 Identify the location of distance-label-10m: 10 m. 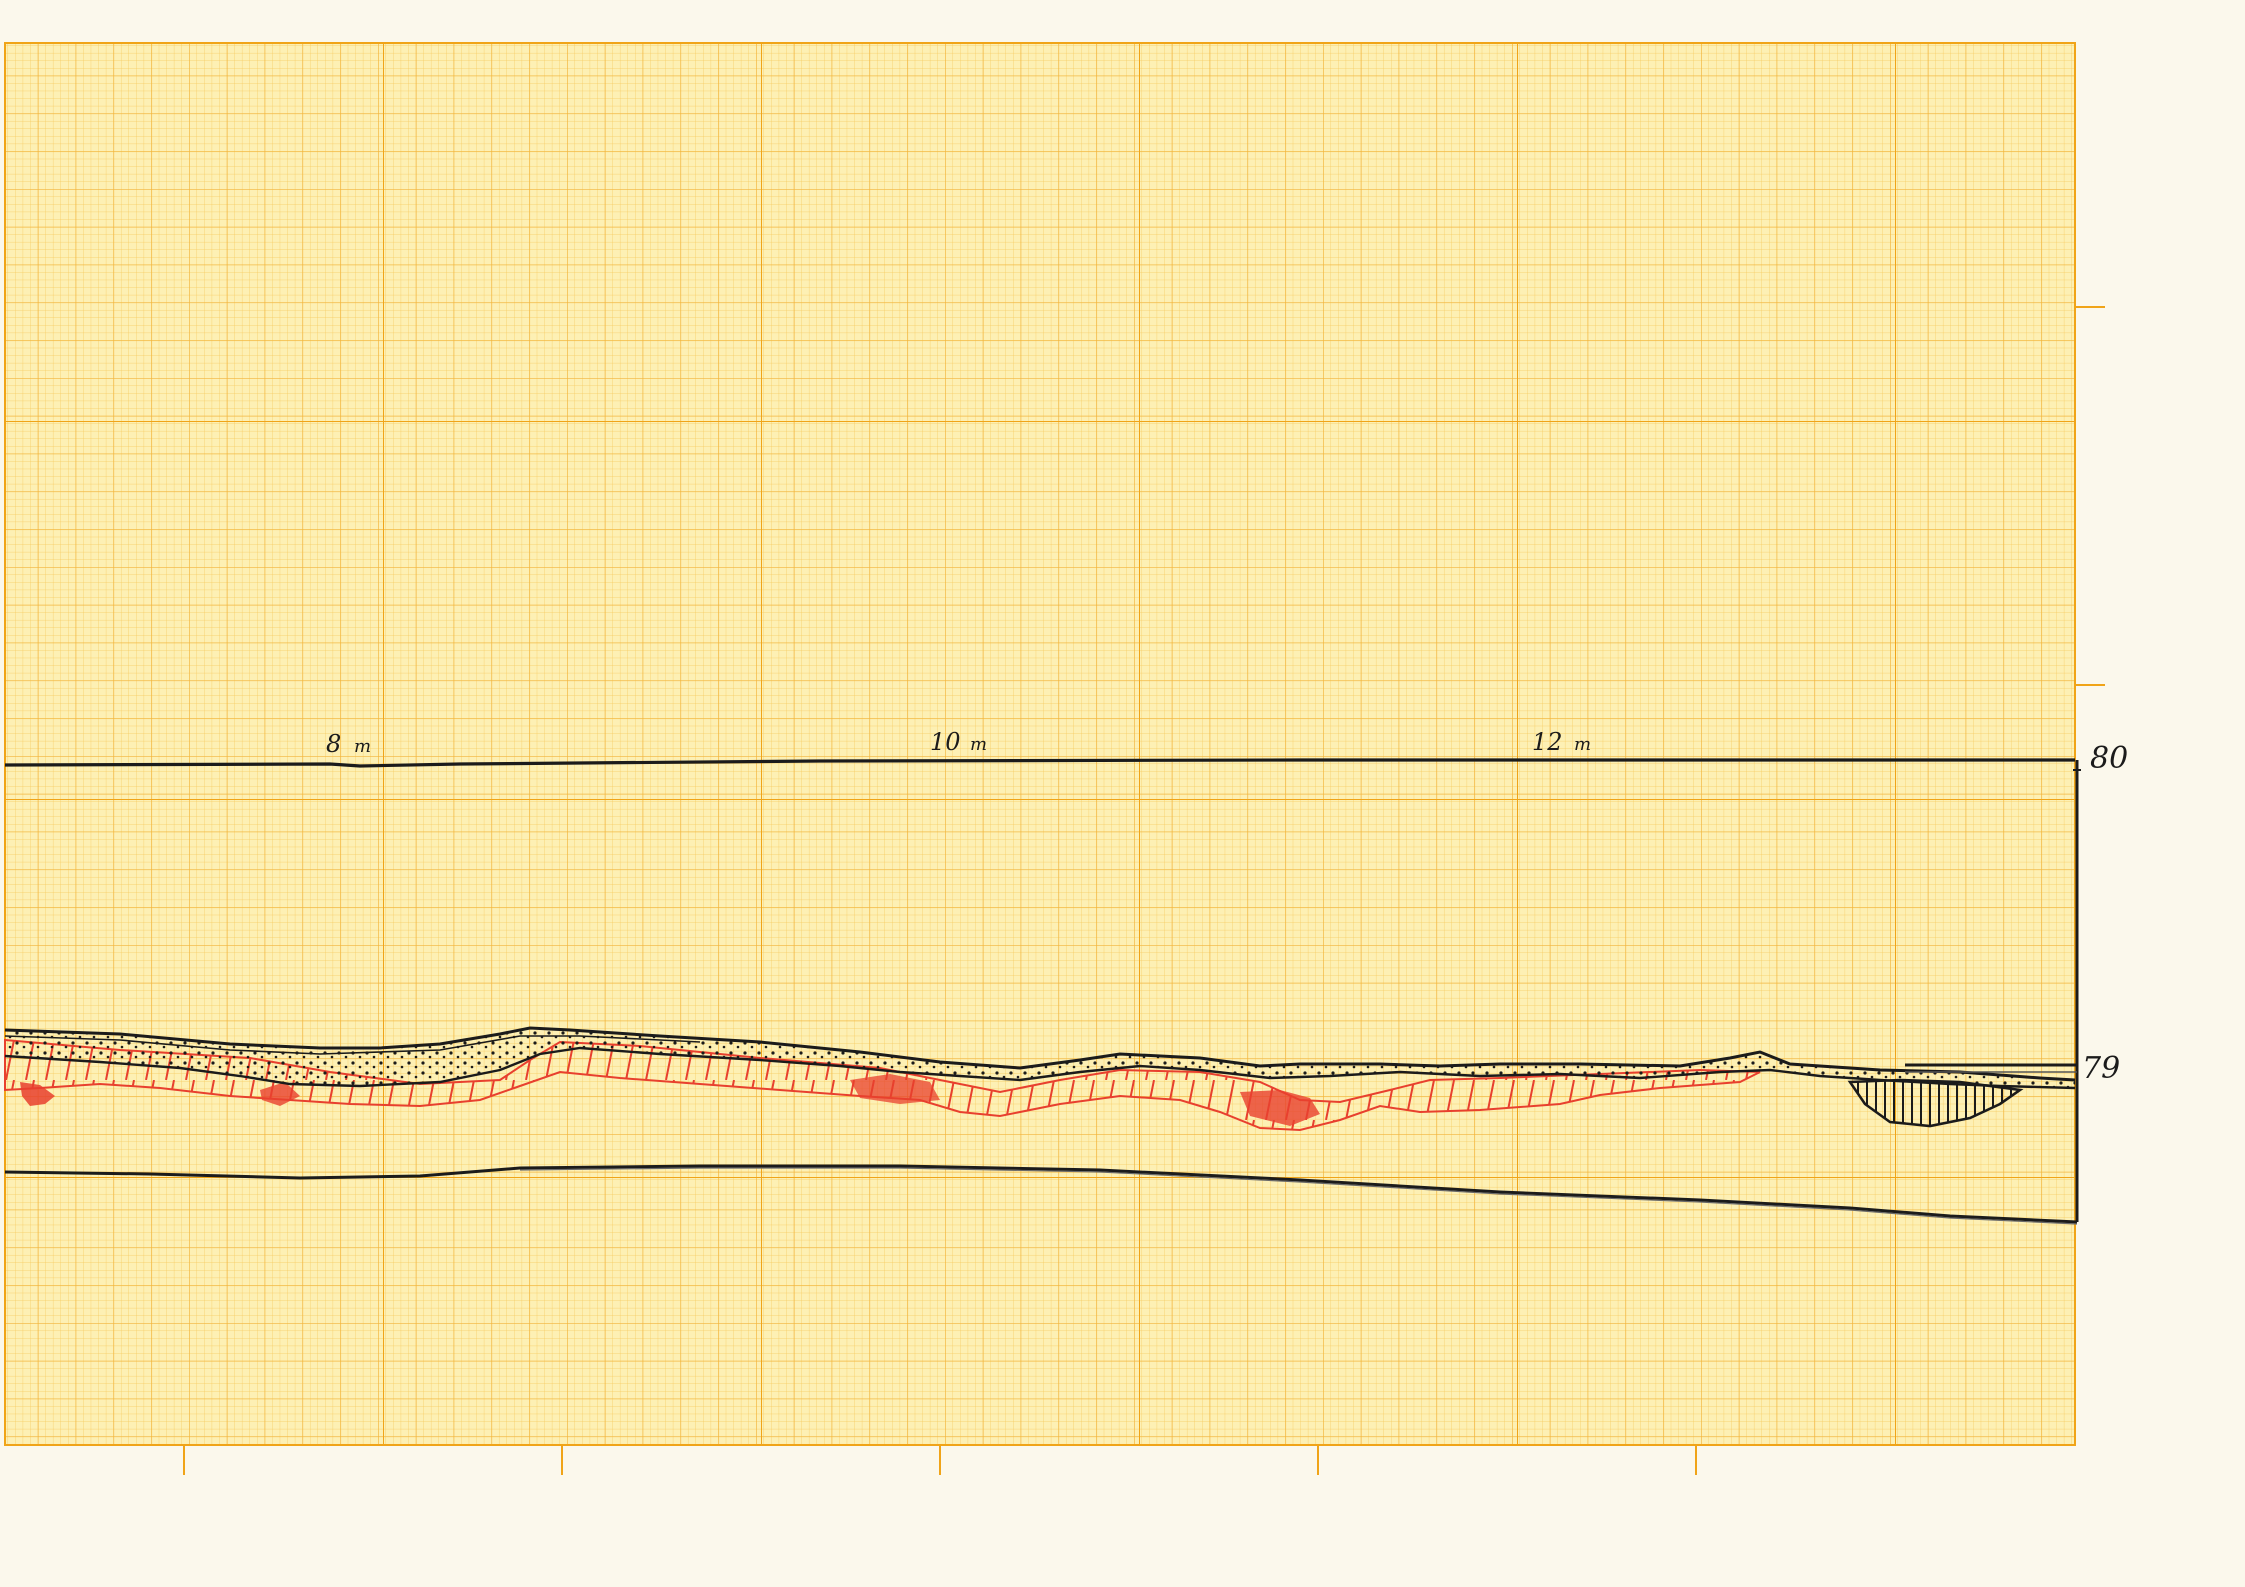
(958, 742).